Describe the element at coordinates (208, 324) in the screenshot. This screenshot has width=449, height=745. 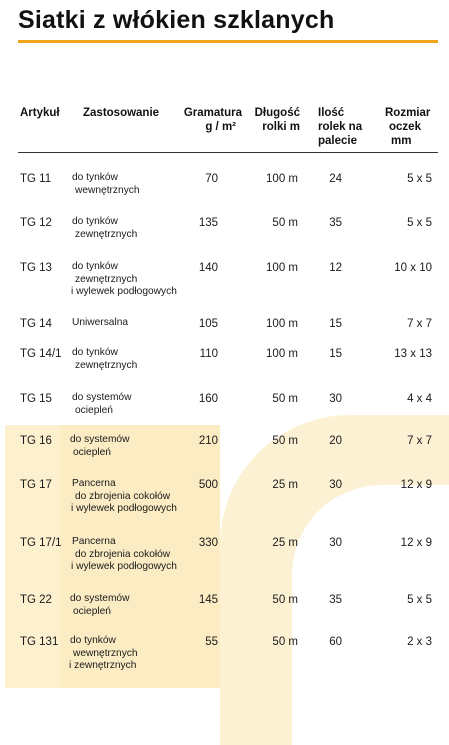
I see `row-gramatura: 105` at that location.